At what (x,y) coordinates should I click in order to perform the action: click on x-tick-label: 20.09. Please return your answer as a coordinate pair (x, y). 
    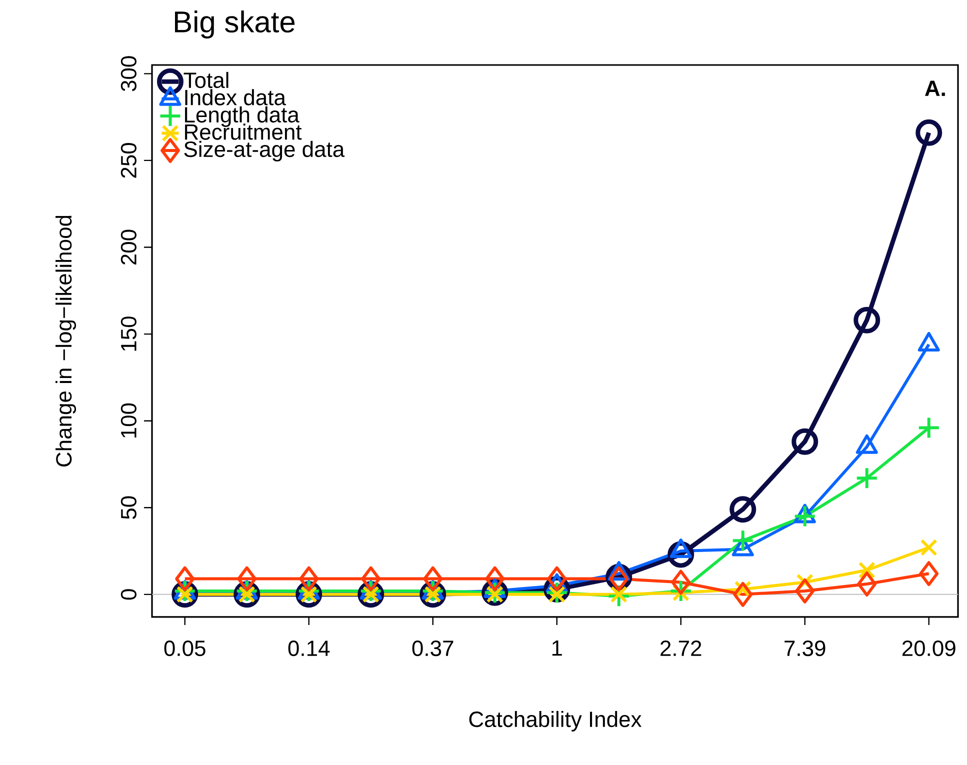
    Looking at the image, I should click on (929, 648).